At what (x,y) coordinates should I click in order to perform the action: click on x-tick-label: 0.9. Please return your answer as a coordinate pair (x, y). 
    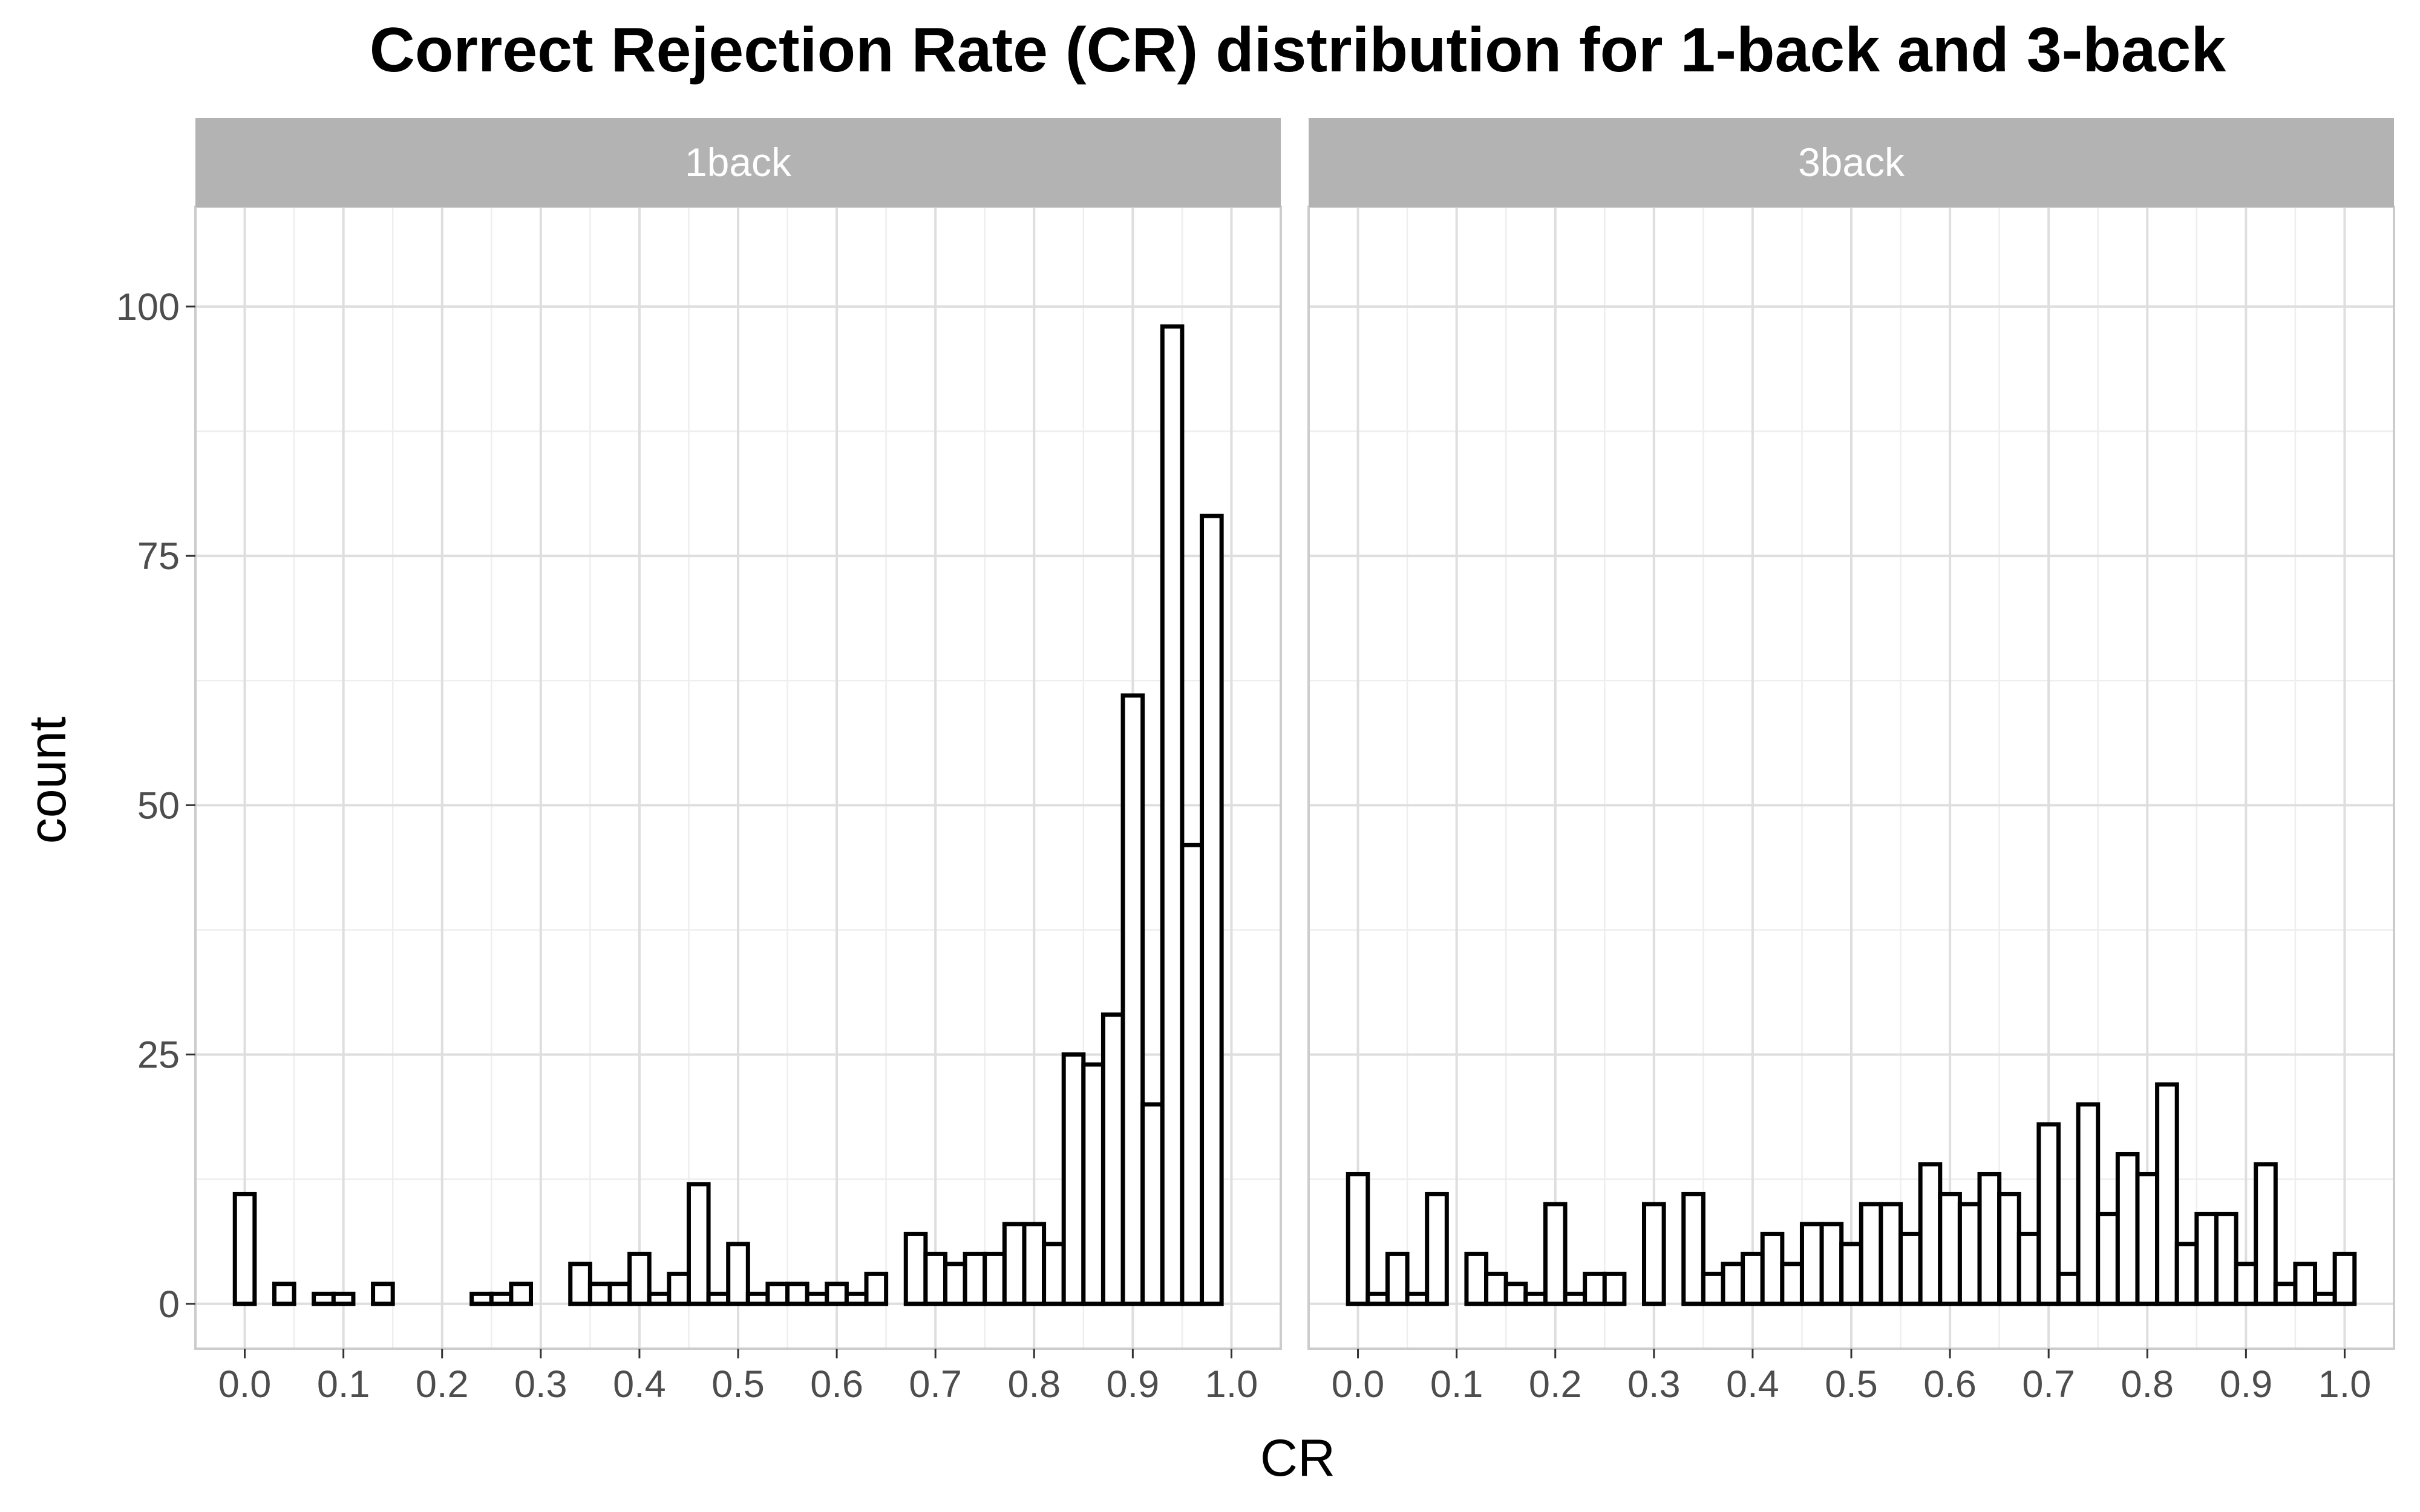
    Looking at the image, I should click on (2246, 1384).